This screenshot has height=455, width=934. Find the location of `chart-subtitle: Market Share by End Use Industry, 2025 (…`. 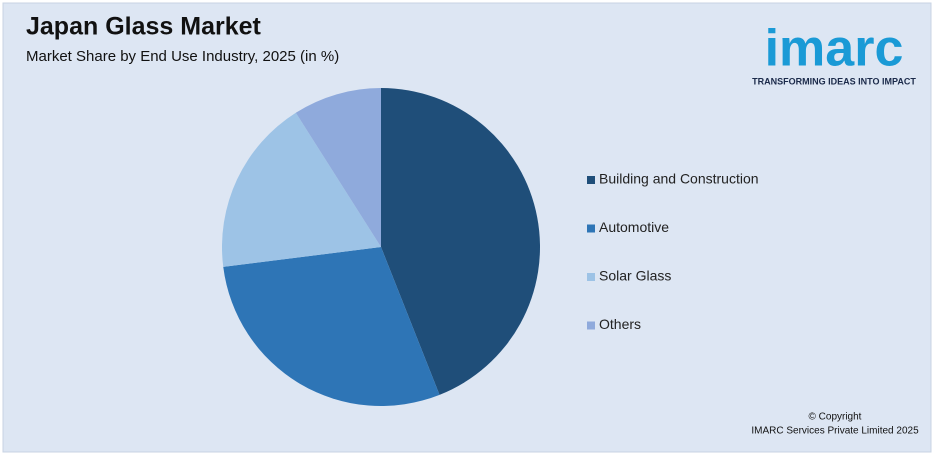

chart-subtitle: Market Share by End Use Industry, 2025 (… is located at coordinates (182, 56).